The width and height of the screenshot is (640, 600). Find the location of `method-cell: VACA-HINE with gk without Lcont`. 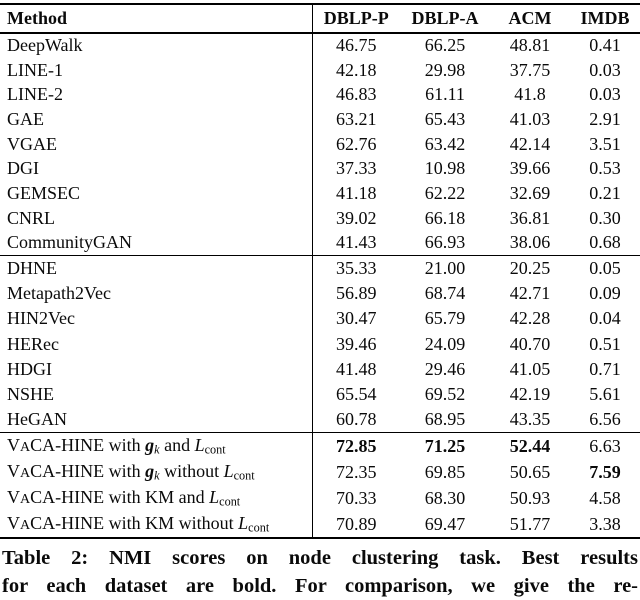

method-cell: VACA-HINE with gk without Lcont is located at coordinates (131, 472).